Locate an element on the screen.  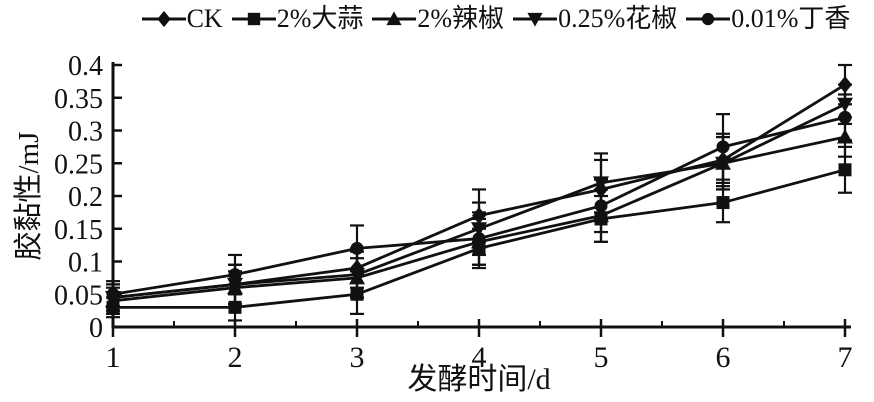
svg-text: 0.15 is located at coordinates (78, 230).